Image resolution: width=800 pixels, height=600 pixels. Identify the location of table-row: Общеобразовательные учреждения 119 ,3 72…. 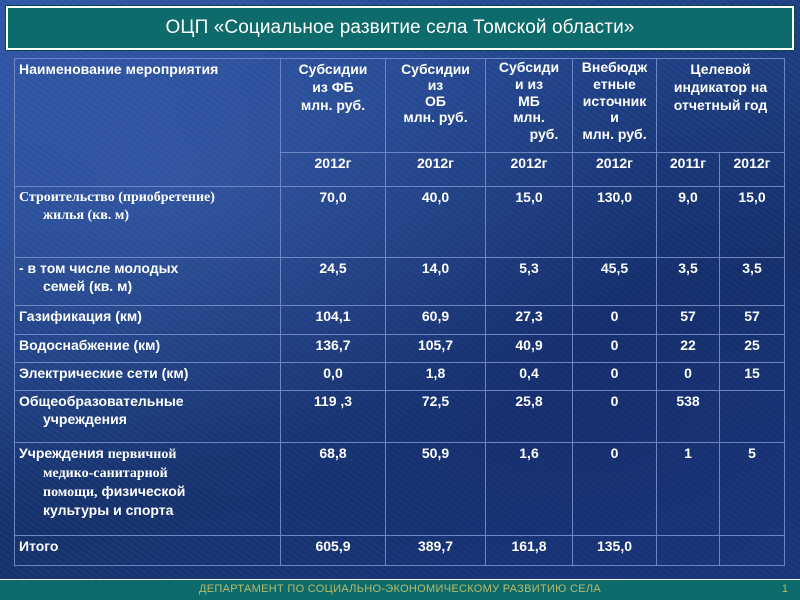
(399, 417).